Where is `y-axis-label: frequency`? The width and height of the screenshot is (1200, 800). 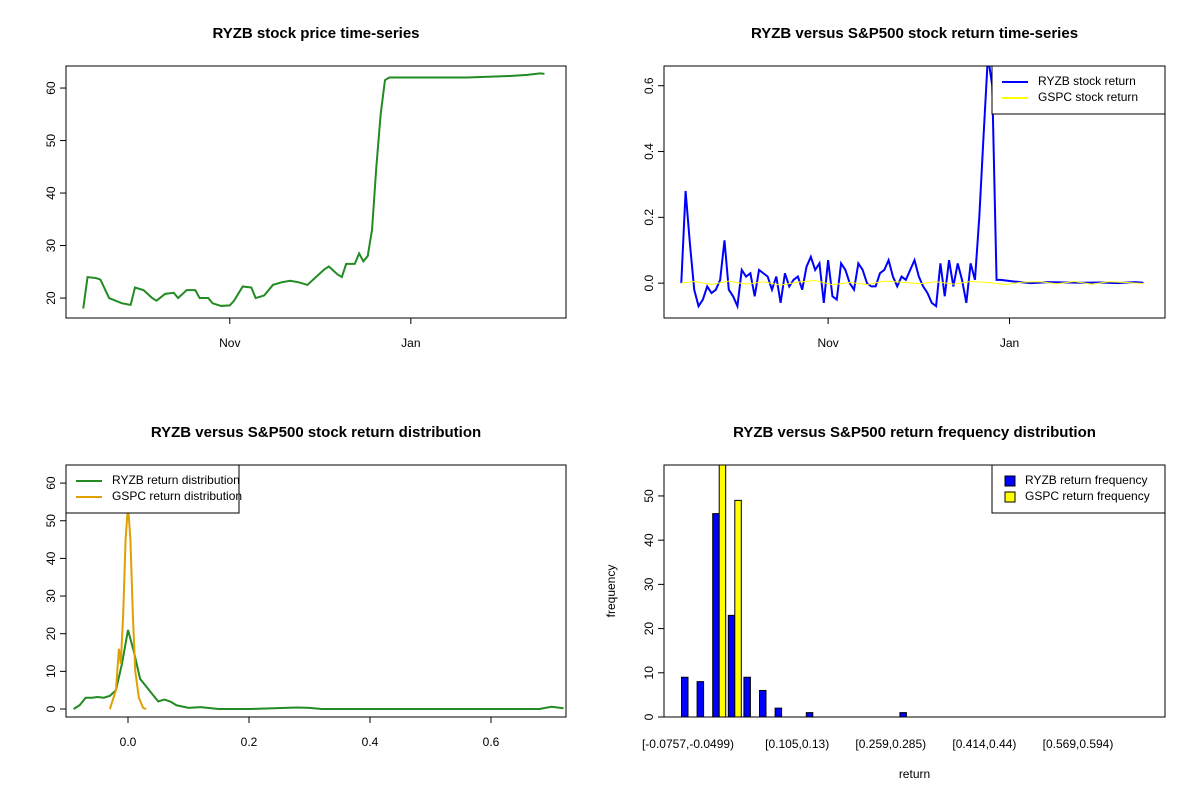 y-axis-label: frequency is located at coordinates (611, 591).